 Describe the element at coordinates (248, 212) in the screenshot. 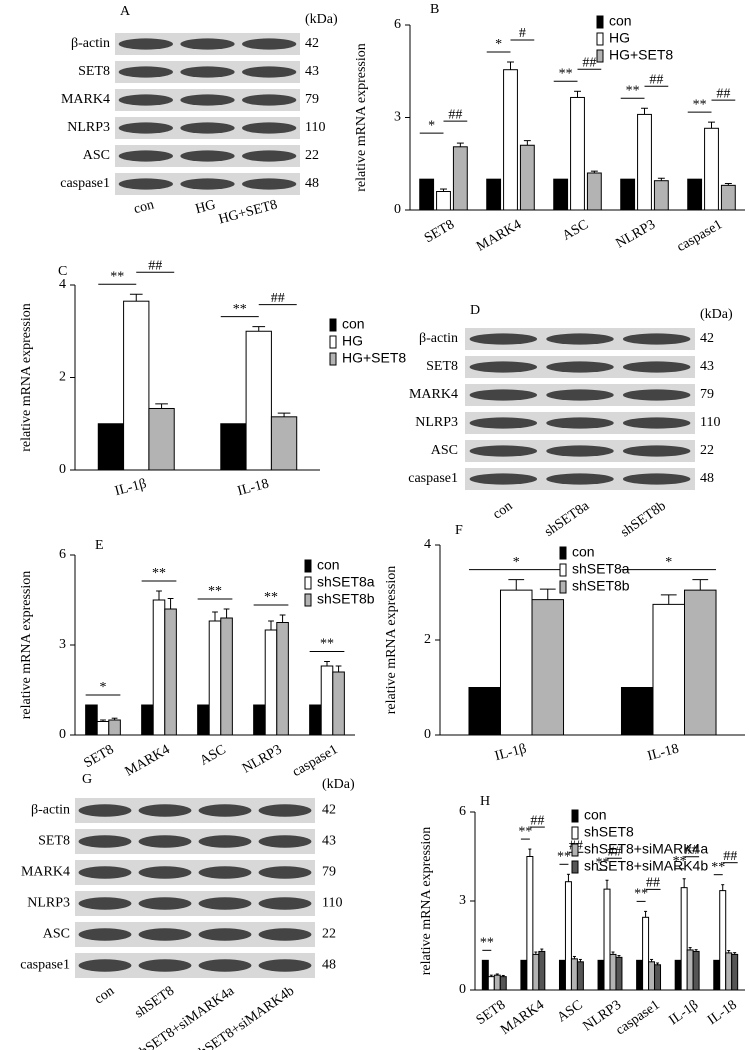

I see `lane-label: HG+SET8` at that location.